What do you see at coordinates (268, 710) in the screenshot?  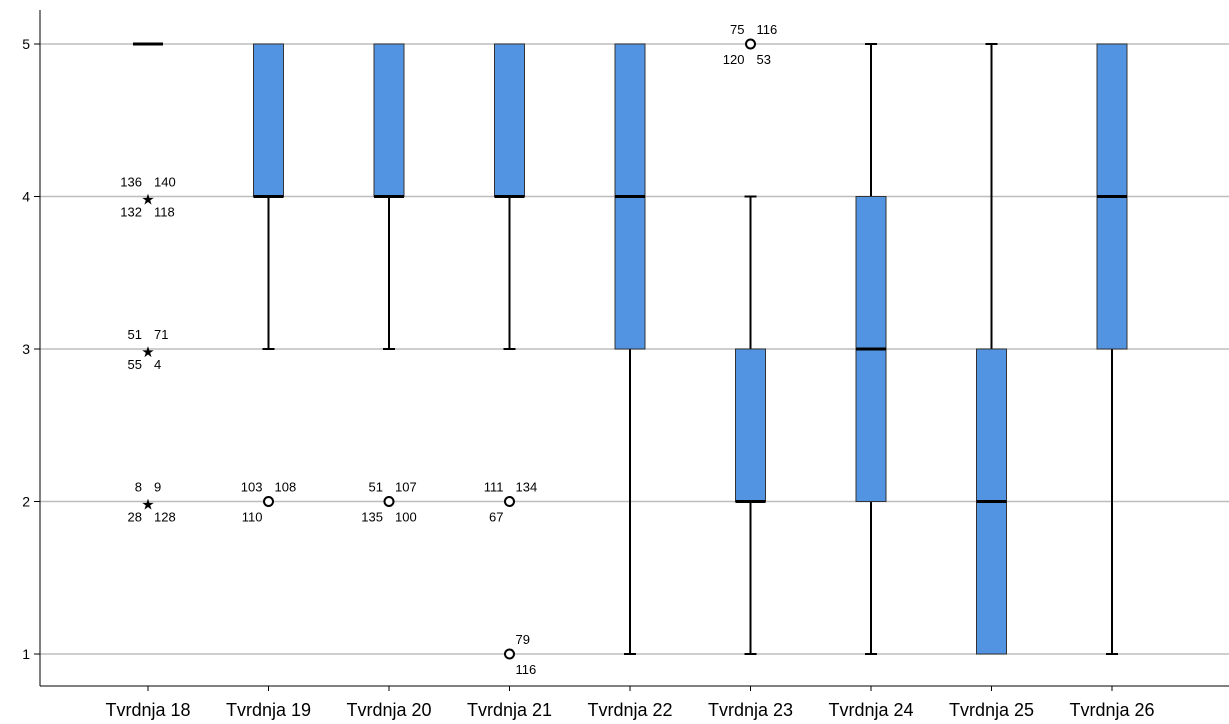 I see `x-tick-label: Tvrdnja 19` at bounding box center [268, 710].